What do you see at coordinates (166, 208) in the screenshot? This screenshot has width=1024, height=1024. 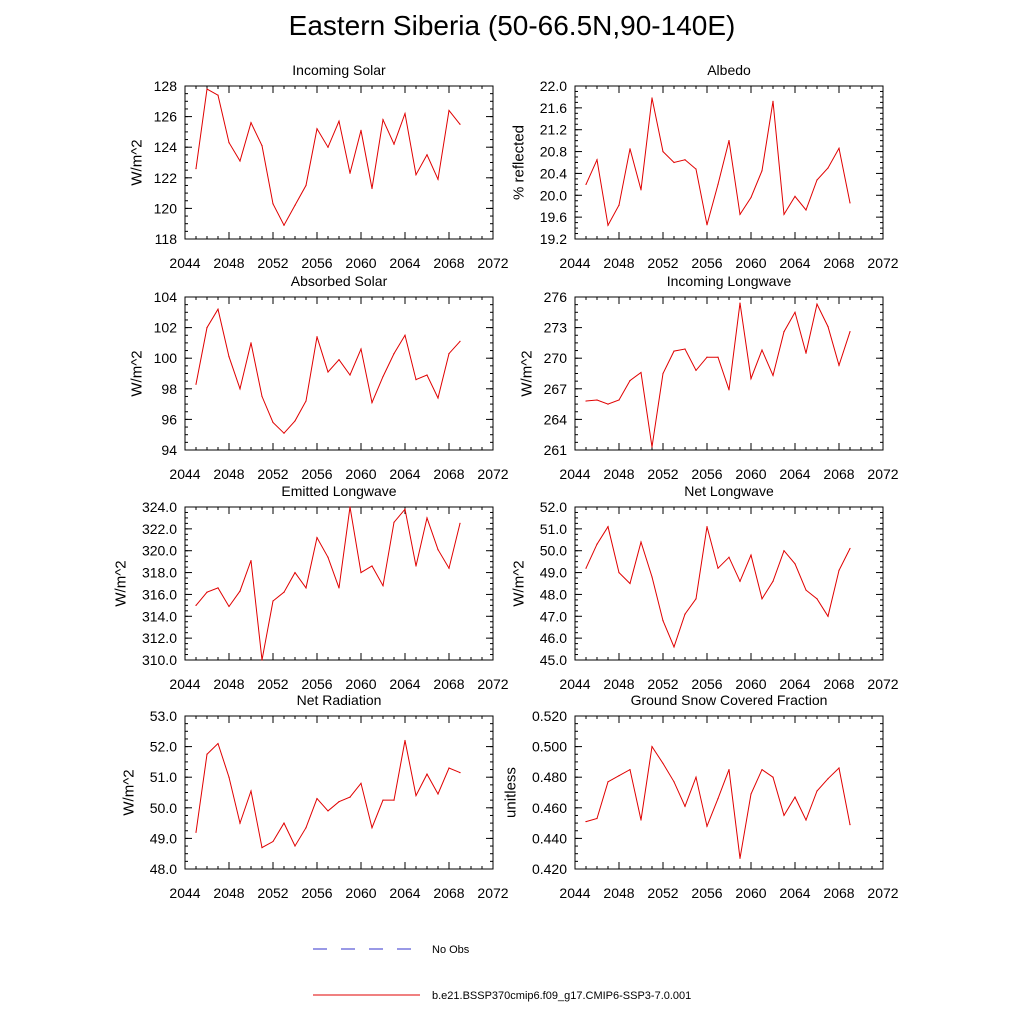 I see `y-tick-label: 120` at bounding box center [166, 208].